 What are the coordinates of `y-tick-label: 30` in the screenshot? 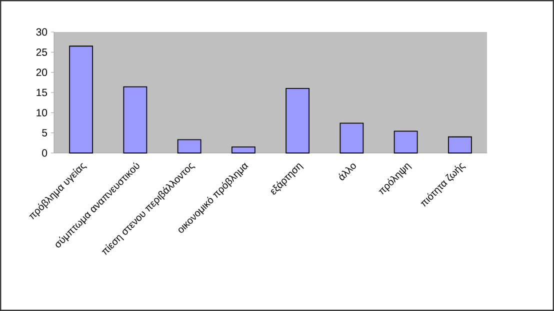 It's located at (42, 32).